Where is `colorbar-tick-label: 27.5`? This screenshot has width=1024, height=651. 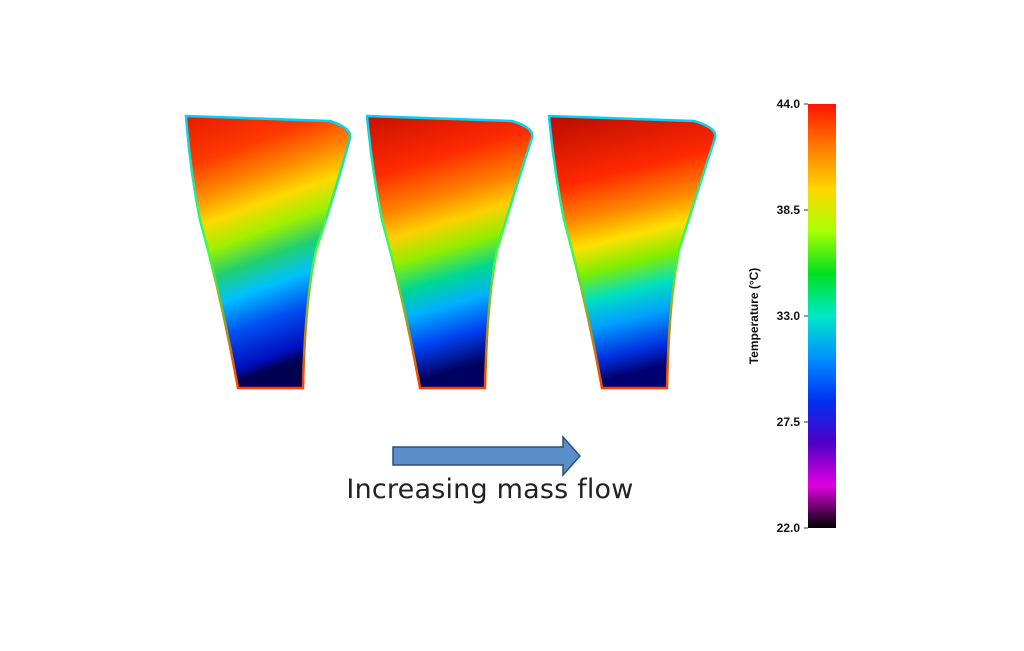 colorbar-tick-label: 27.5 is located at coordinates (788, 422).